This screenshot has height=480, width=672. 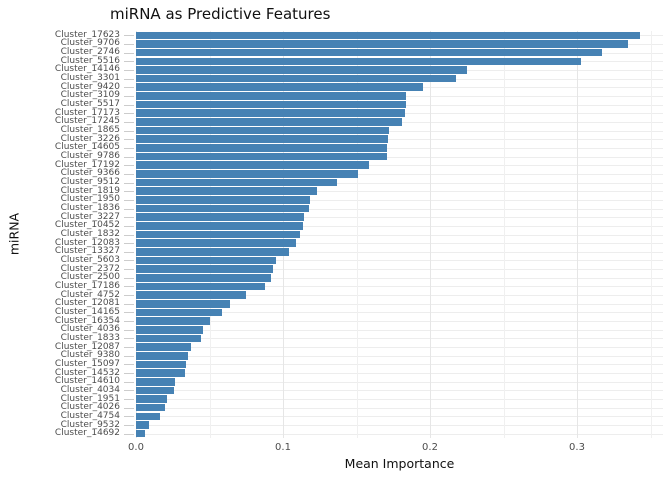 I want to click on y-tick-label: Cluster_4752, so click(x=90, y=294).